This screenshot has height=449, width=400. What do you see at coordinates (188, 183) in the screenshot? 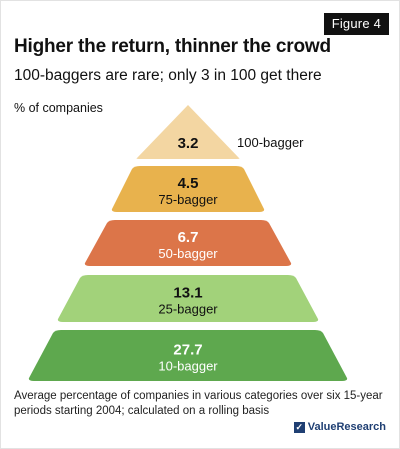
I see `tier-value-label: 4.5` at bounding box center [188, 183].